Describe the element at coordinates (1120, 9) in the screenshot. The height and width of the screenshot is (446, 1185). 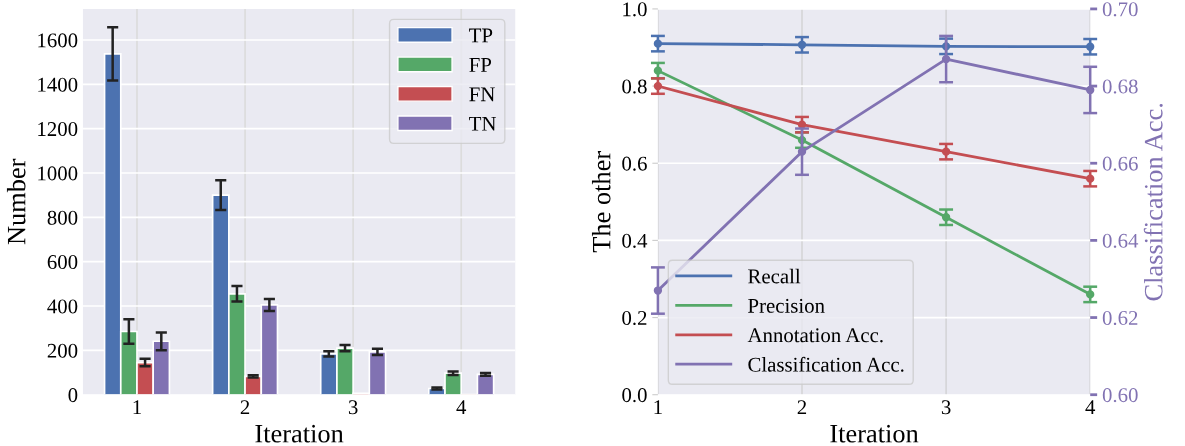
I see `y2-tick-label: 0.70` at that location.